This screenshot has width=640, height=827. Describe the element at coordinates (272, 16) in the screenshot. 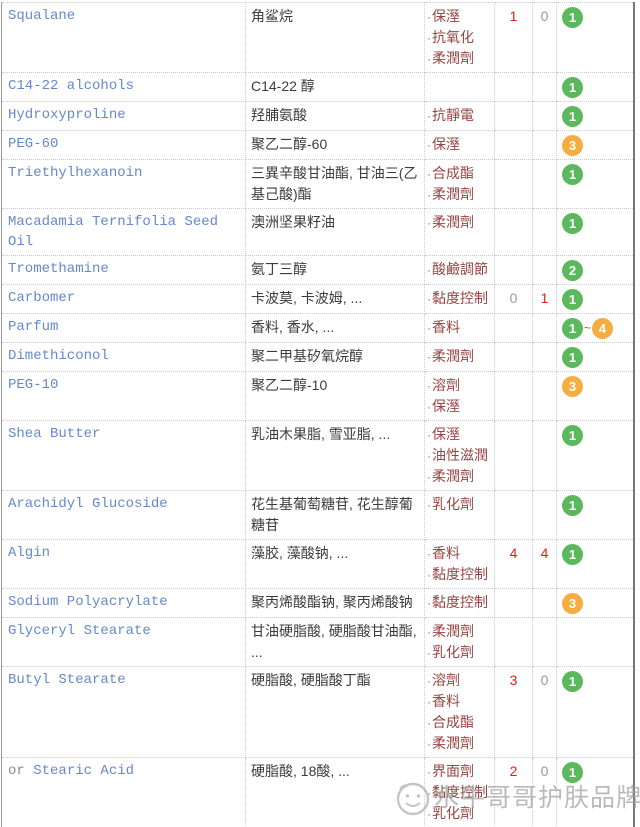

I see `ingredient-cn-name: 角鲨烷` at that location.